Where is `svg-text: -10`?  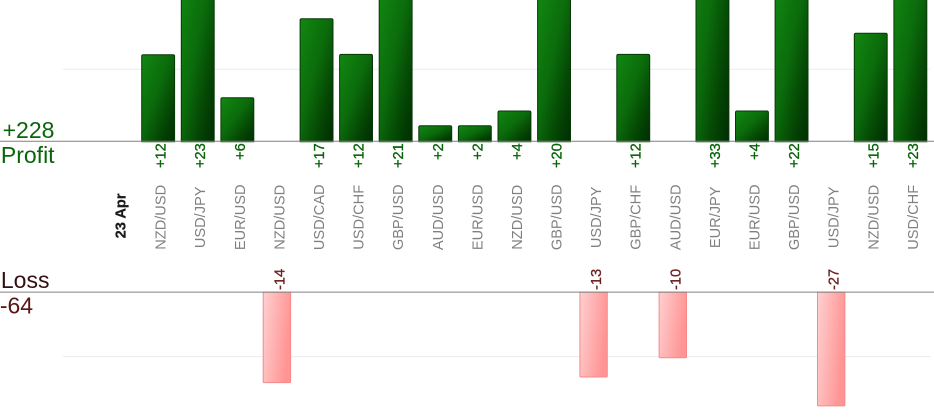 svg-text: -10 is located at coordinates (676, 279).